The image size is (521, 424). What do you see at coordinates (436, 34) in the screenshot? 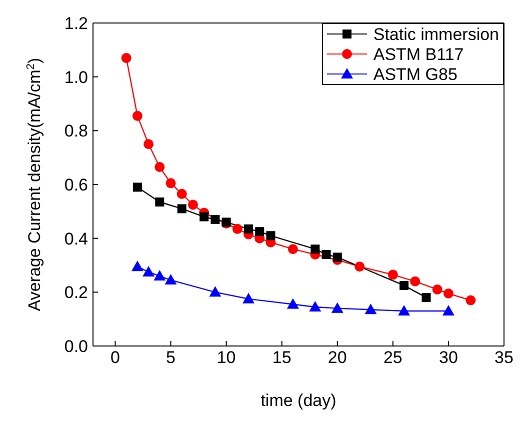
I see `legend-label: Static immersion` at bounding box center [436, 34].